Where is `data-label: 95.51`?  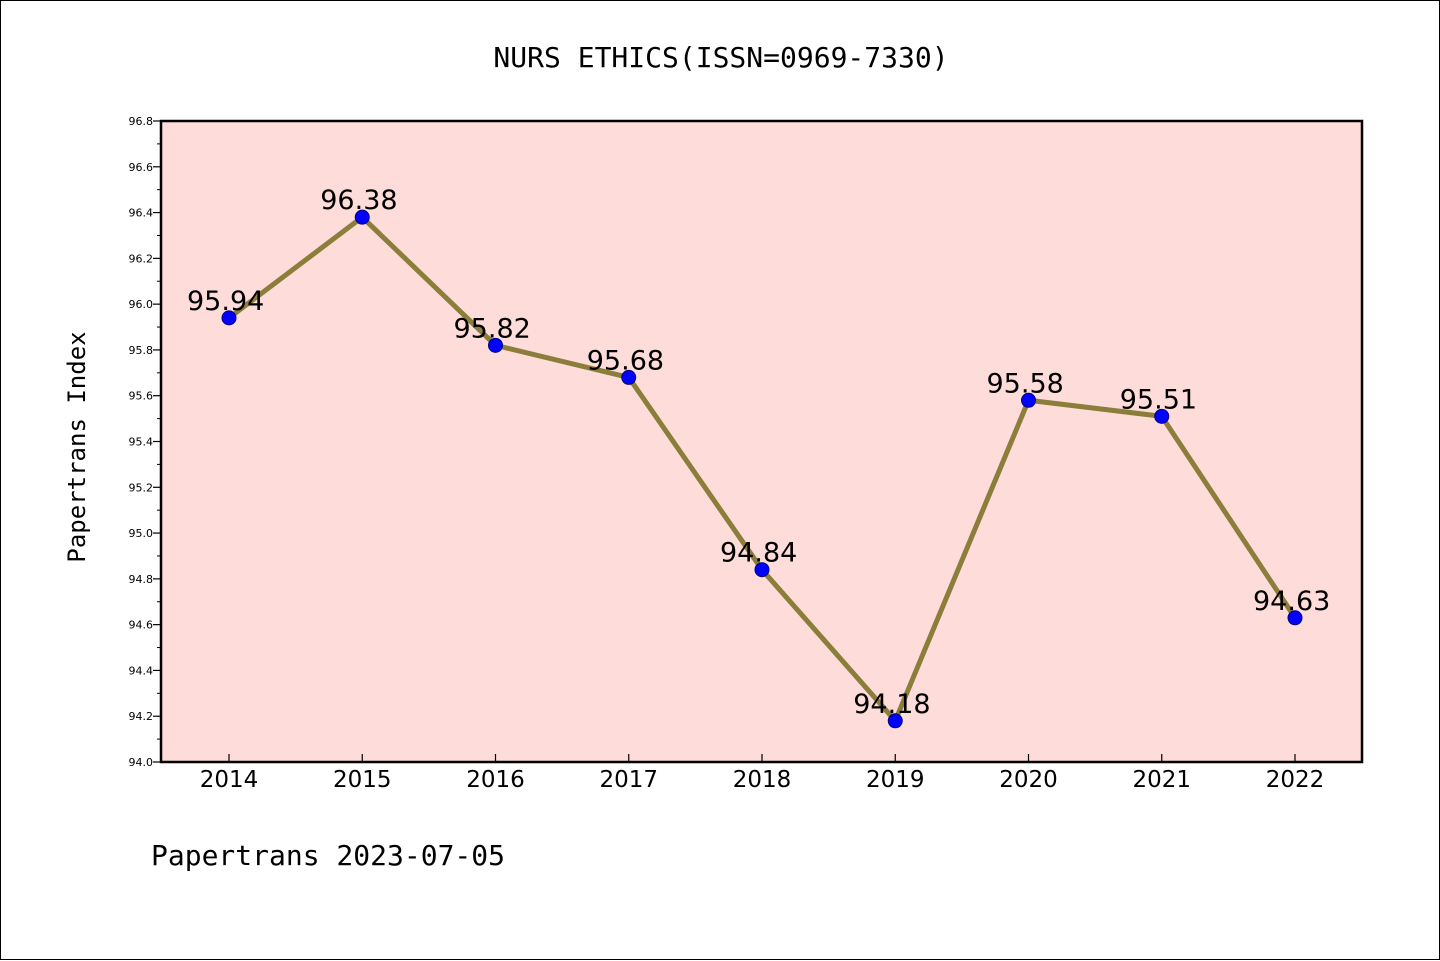
data-label: 95.51 is located at coordinates (1158, 399).